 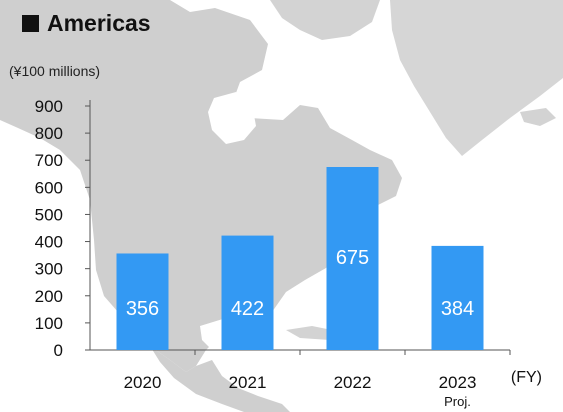 What do you see at coordinates (457, 309) in the screenshot?
I see `bar-data-label: 384` at bounding box center [457, 309].